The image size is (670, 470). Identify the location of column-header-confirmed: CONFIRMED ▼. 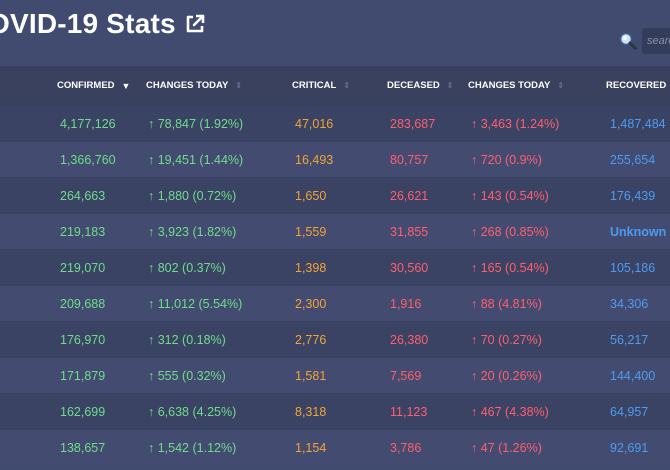
(94, 85).